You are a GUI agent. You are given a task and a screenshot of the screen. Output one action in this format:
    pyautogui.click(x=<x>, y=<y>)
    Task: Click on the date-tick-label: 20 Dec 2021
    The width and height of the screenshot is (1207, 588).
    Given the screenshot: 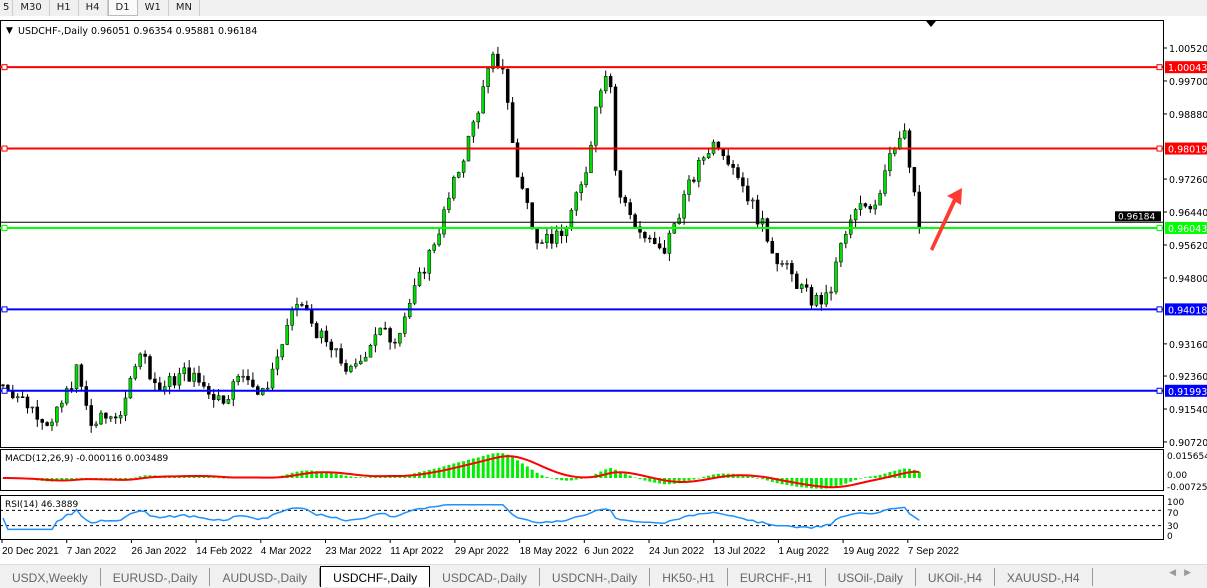 What is the action you would take?
    pyautogui.click(x=30, y=551)
    